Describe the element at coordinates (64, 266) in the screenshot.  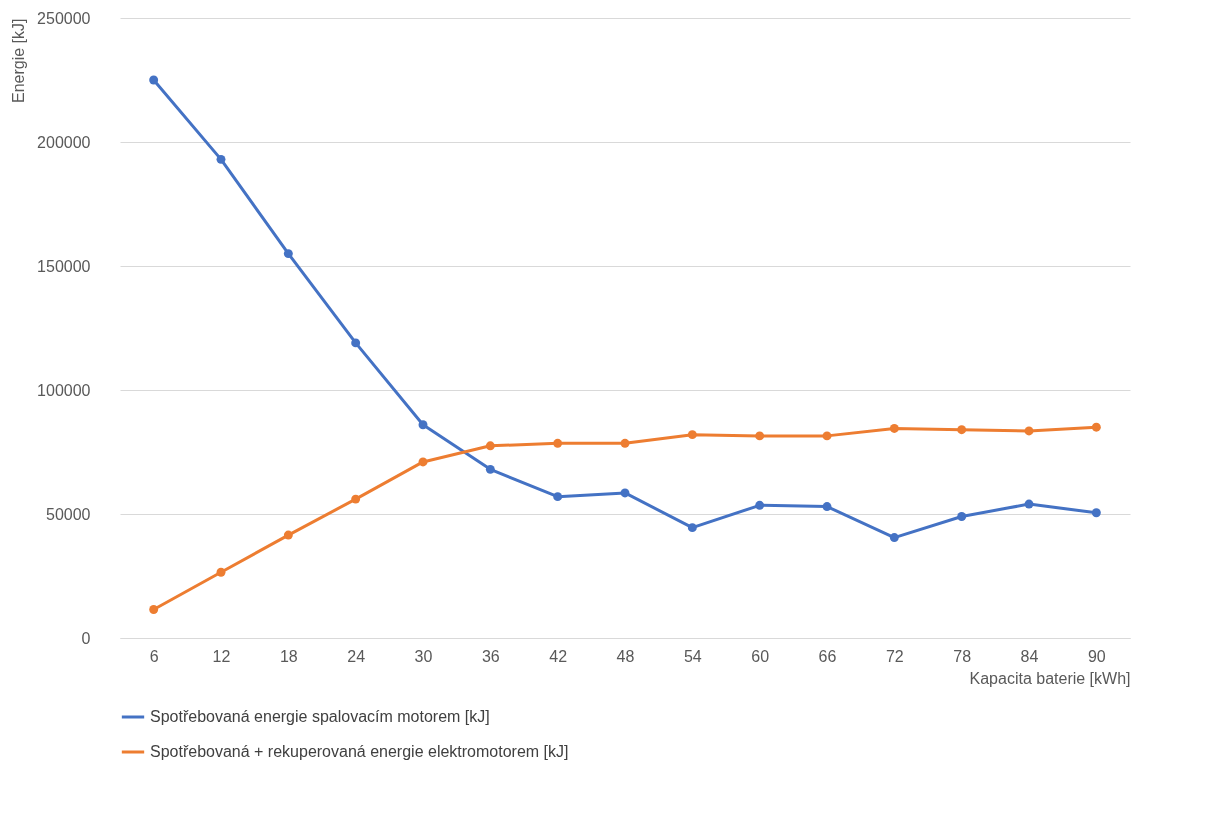
I see `y-tick-label: 150000` at that location.